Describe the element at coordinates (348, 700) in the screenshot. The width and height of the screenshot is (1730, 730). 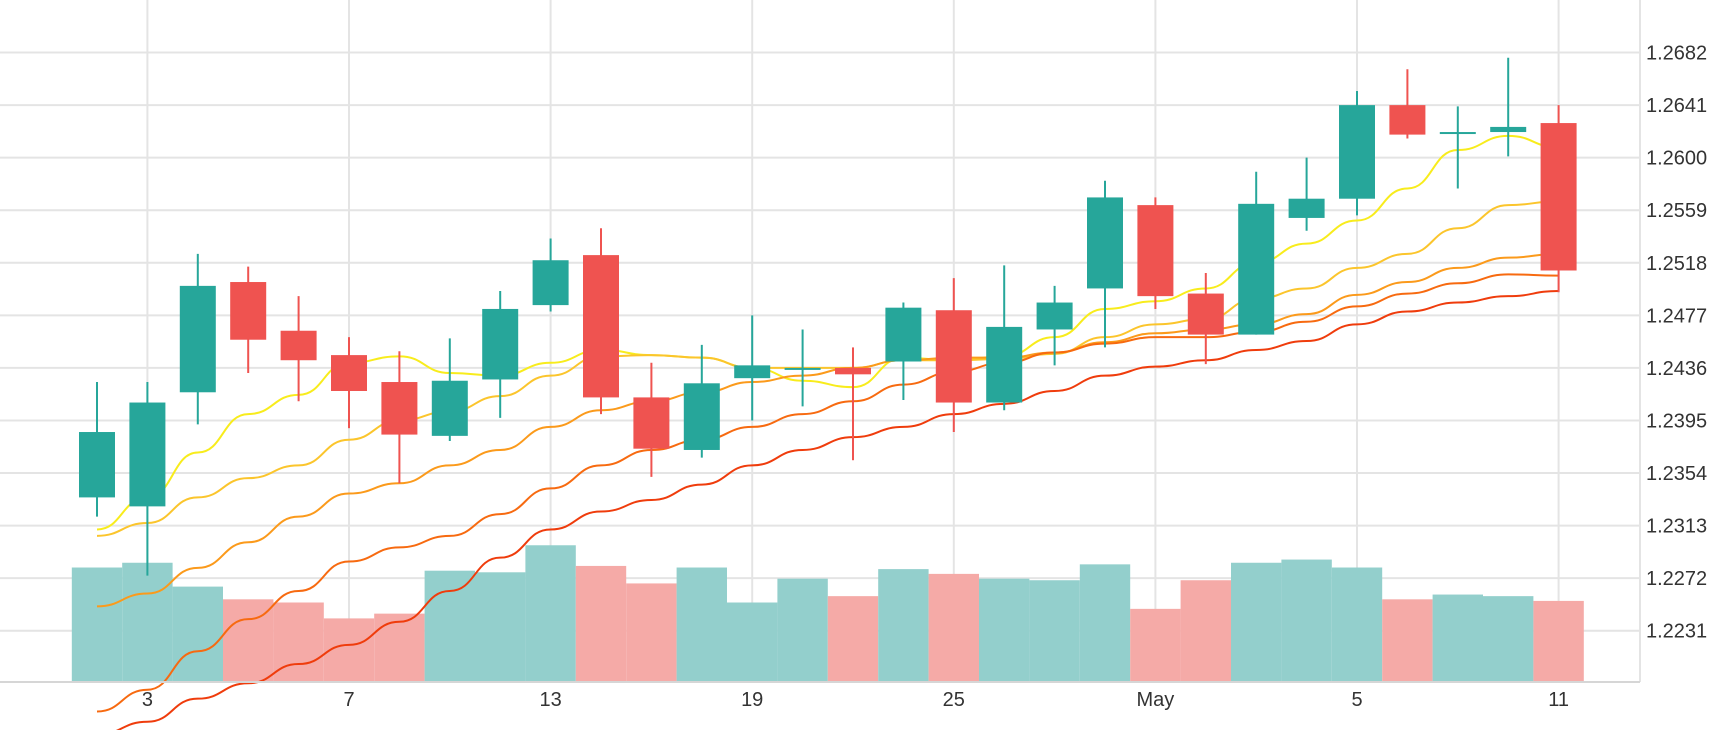
I see `x-tick-label: 7` at that location.